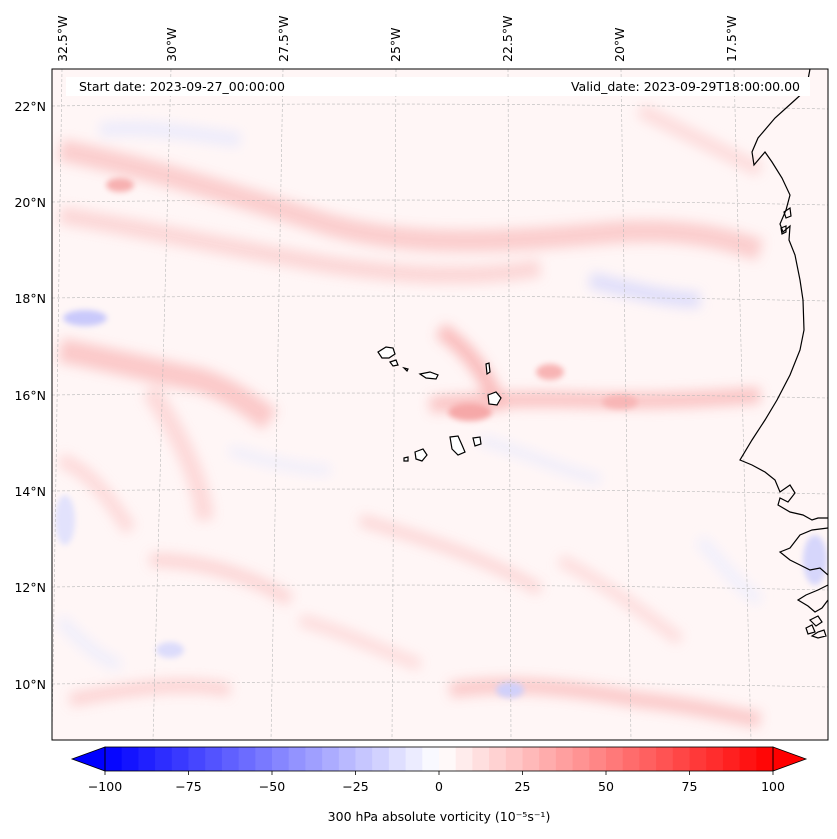  Describe the element at coordinates (523, 786) in the screenshot. I see `colorbar-tick-label: 25` at that location.